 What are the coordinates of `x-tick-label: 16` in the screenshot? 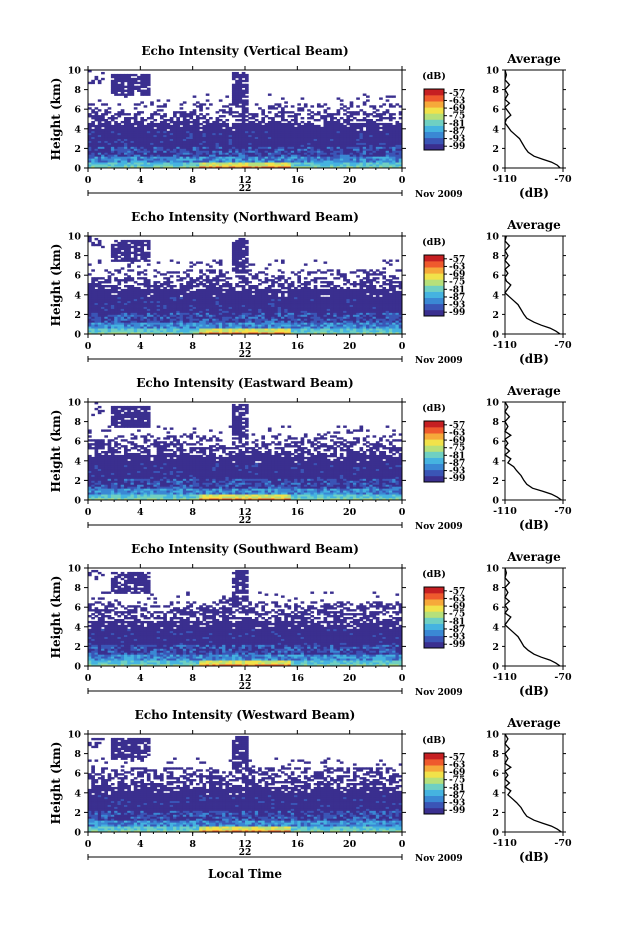 It's located at (298, 180).